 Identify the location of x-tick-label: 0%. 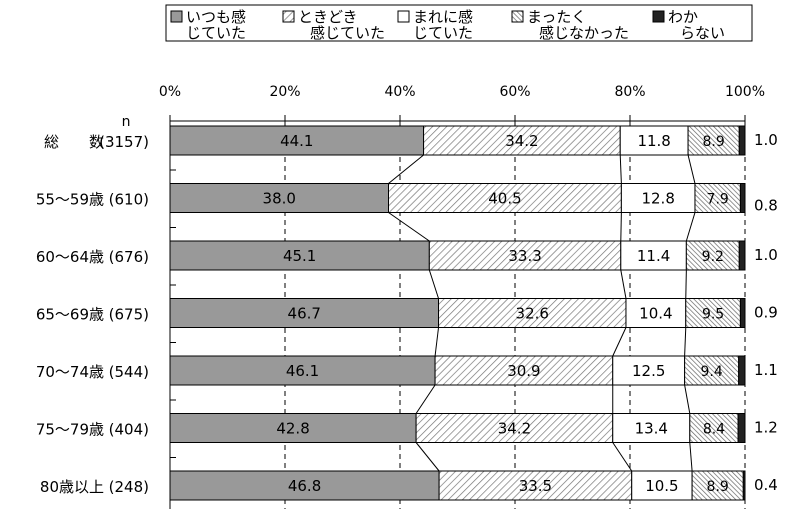
(170, 92).